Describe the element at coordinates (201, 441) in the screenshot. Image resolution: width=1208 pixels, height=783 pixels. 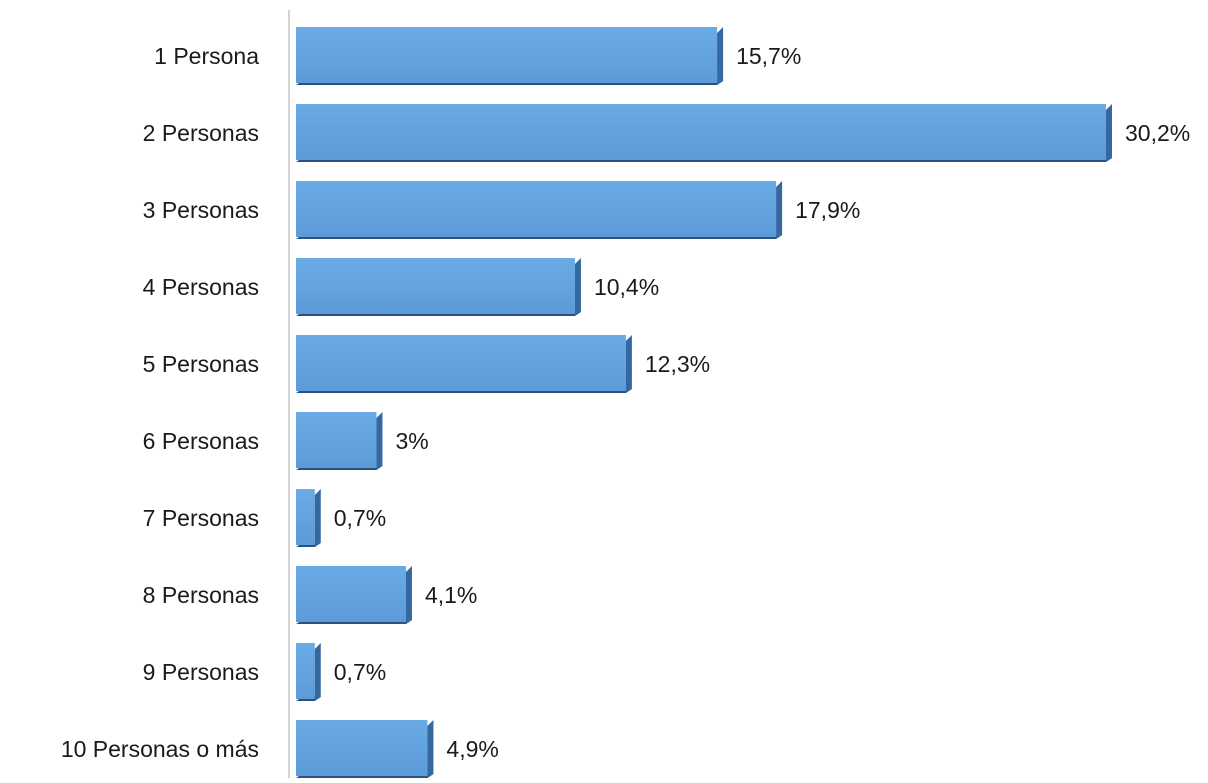
I see `category-label: 6 Personas` at that location.